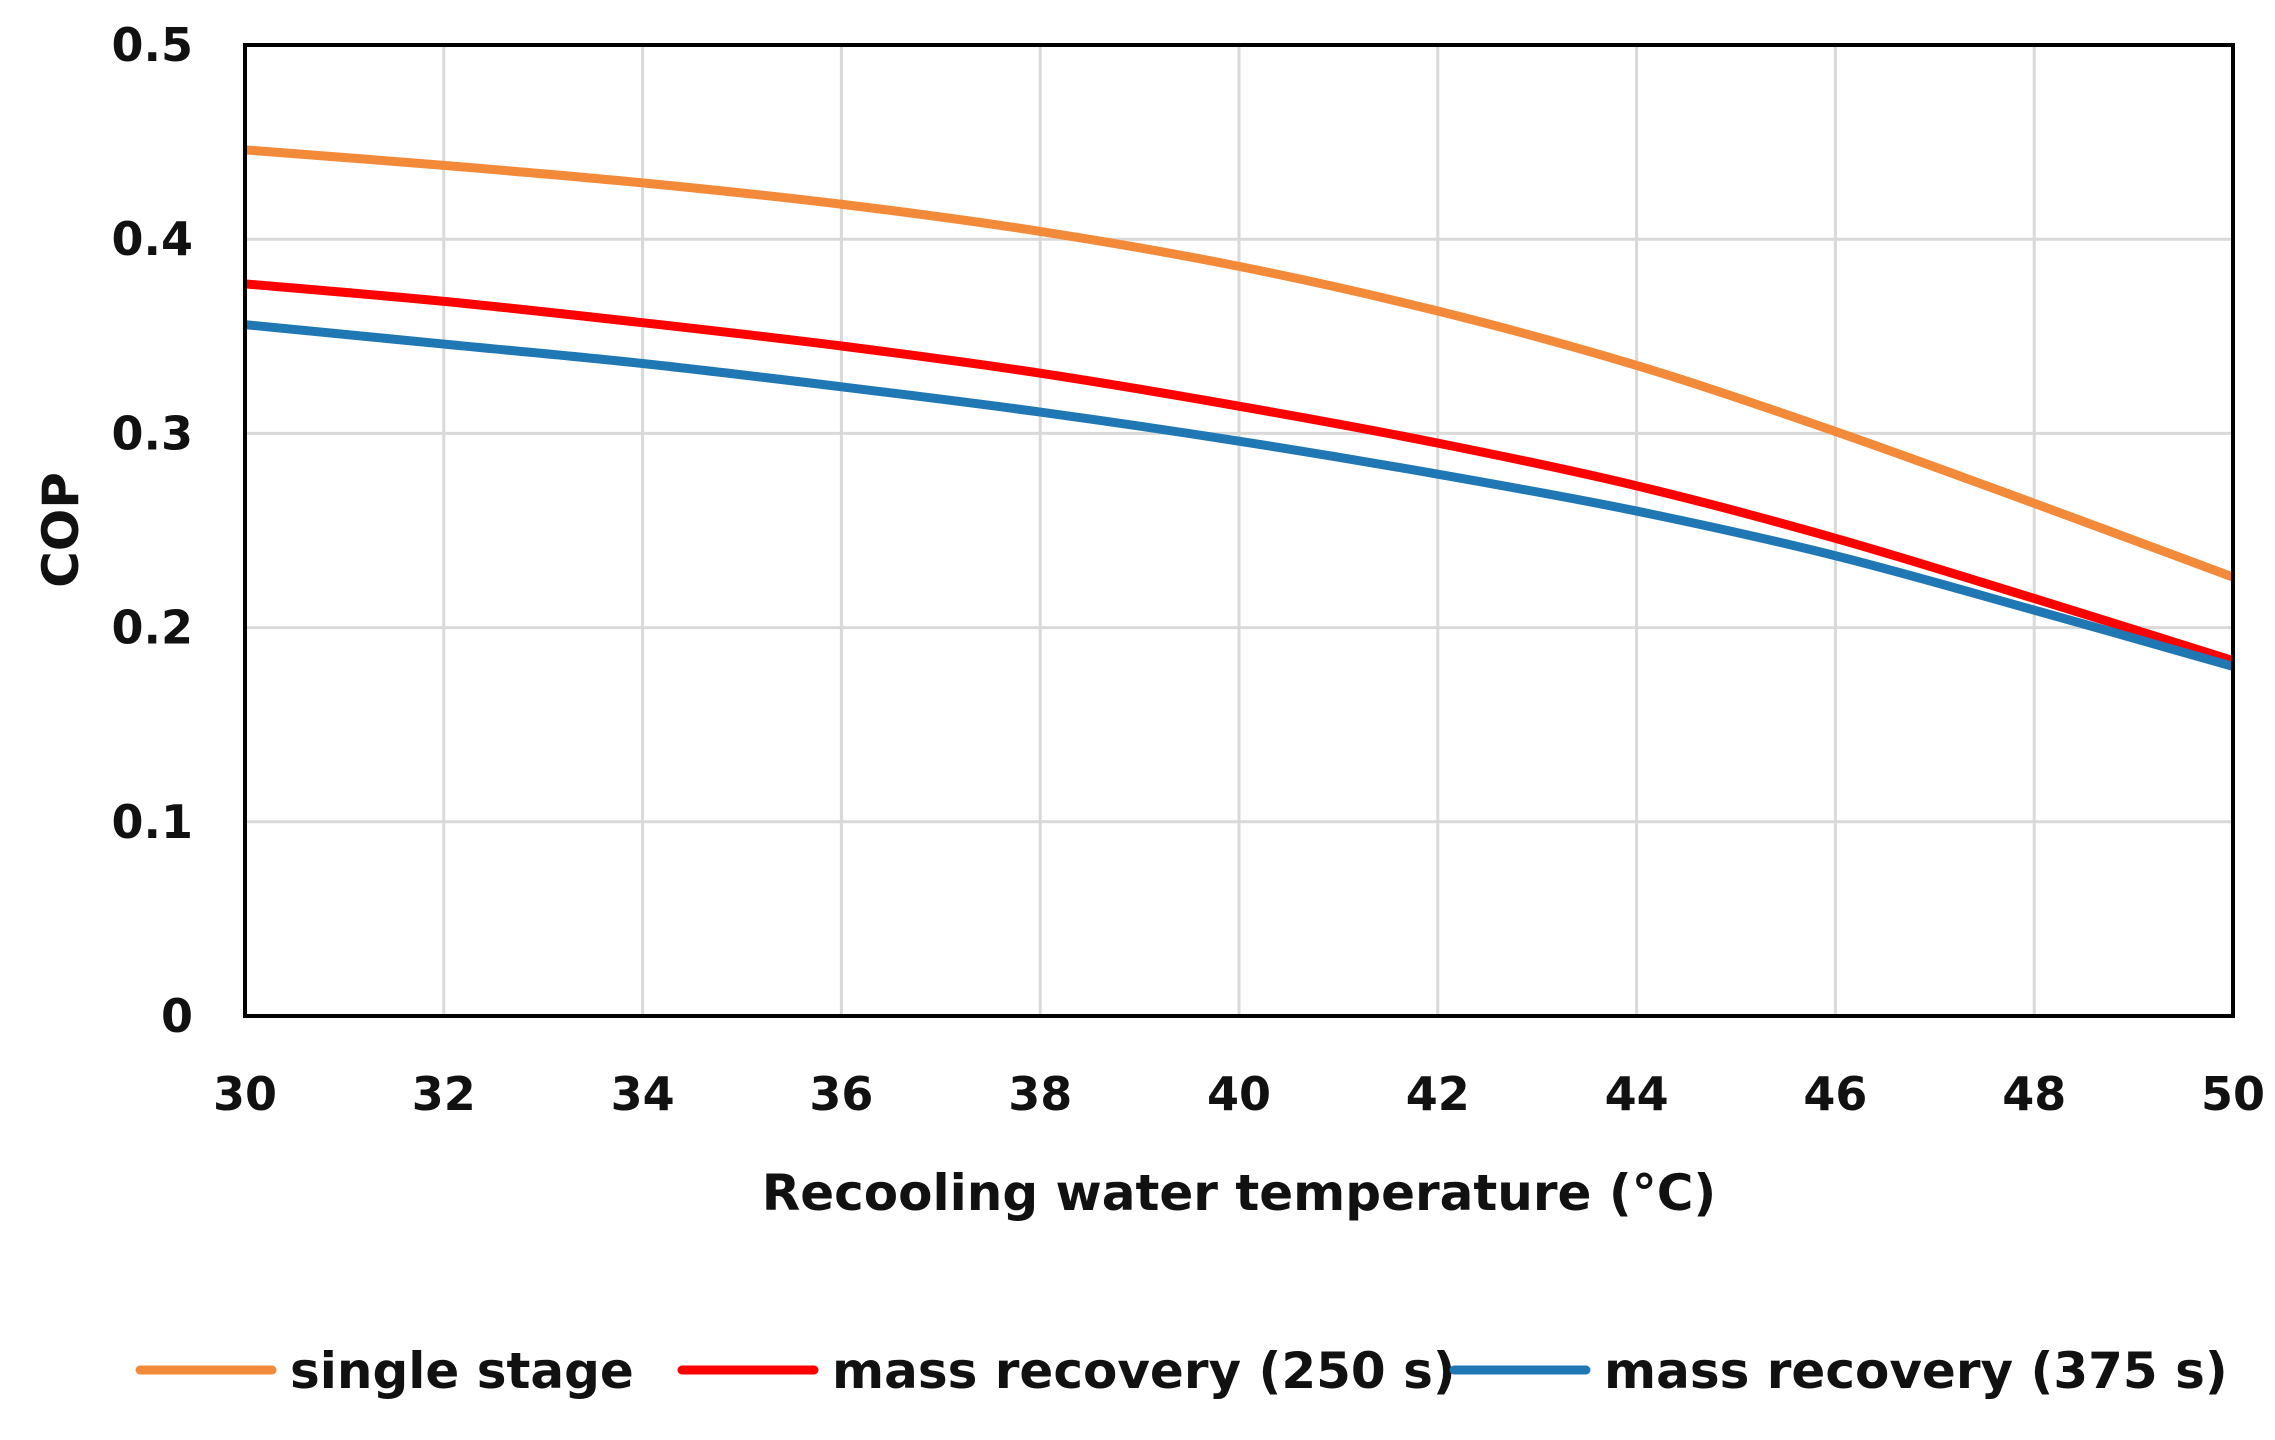 This screenshot has height=1440, width=2275. Describe the element at coordinates (1916, 1371) in the screenshot. I see `legend-label-mass-recovery-375: mass recovery (375 s)` at that location.